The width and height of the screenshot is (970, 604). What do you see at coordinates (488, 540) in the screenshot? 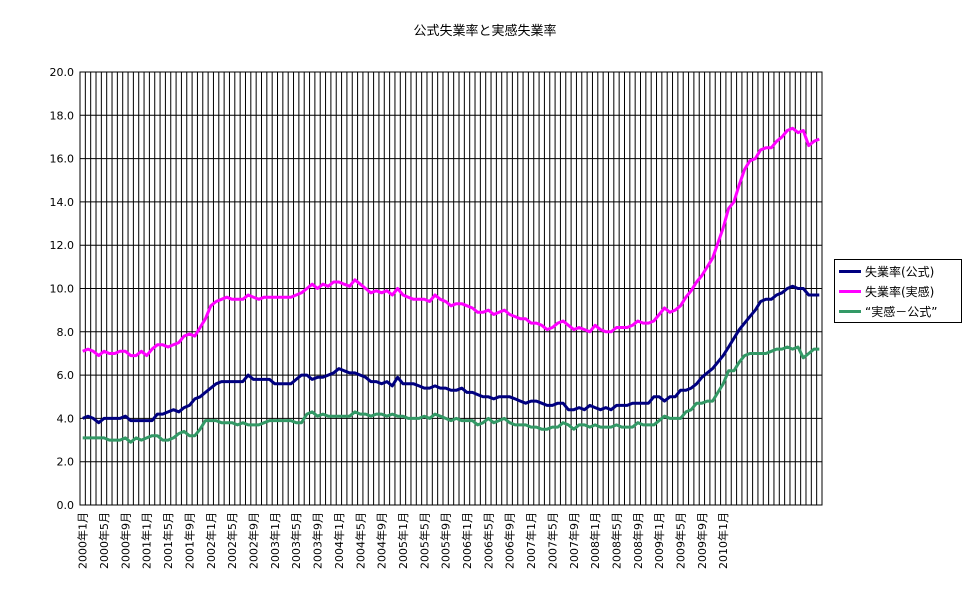
I see `x-tick-label: 2006年5月` at bounding box center [488, 540].